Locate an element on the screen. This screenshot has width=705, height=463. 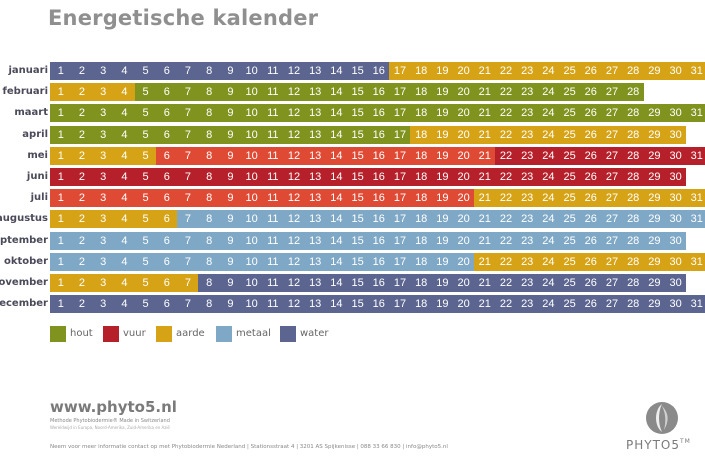
month-label: augustus is located at coordinates (24, 219).